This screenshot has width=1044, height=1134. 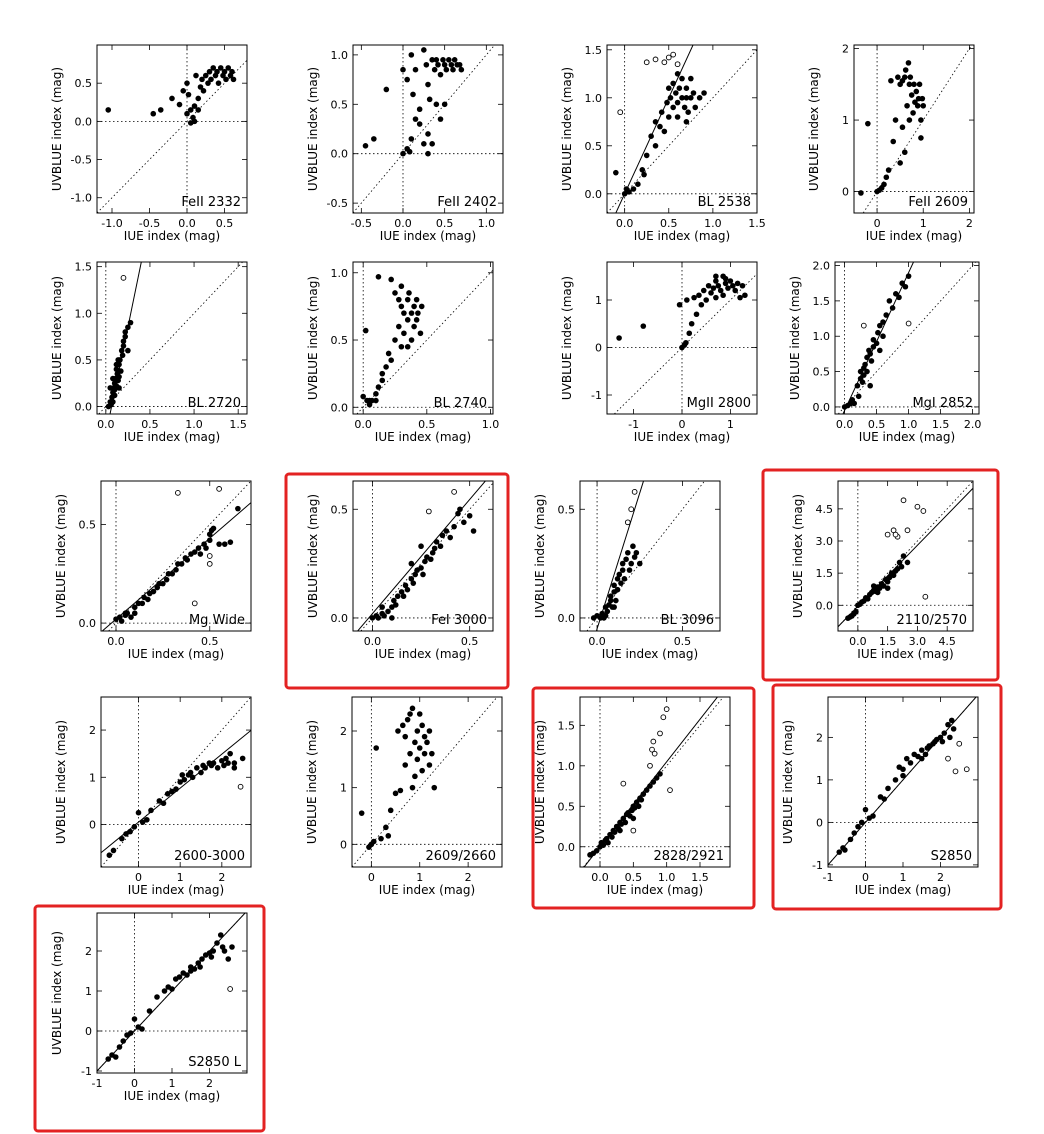 I want to click on fit-line, so click(x=902, y=781).